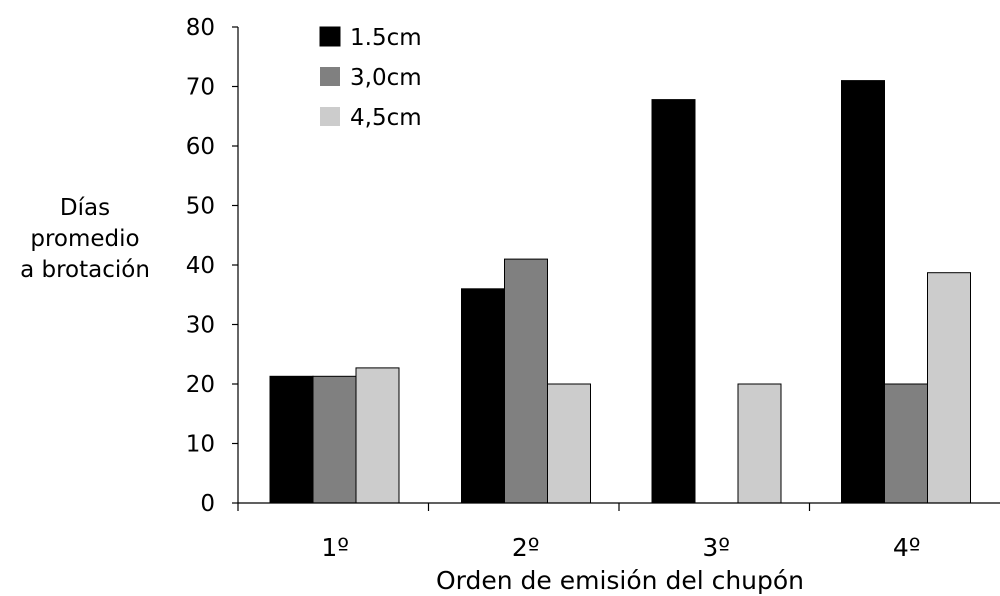 The height and width of the screenshot is (596, 1000). What do you see at coordinates (200, 266) in the screenshot?
I see `y-tick-label-40: 40` at bounding box center [200, 266].